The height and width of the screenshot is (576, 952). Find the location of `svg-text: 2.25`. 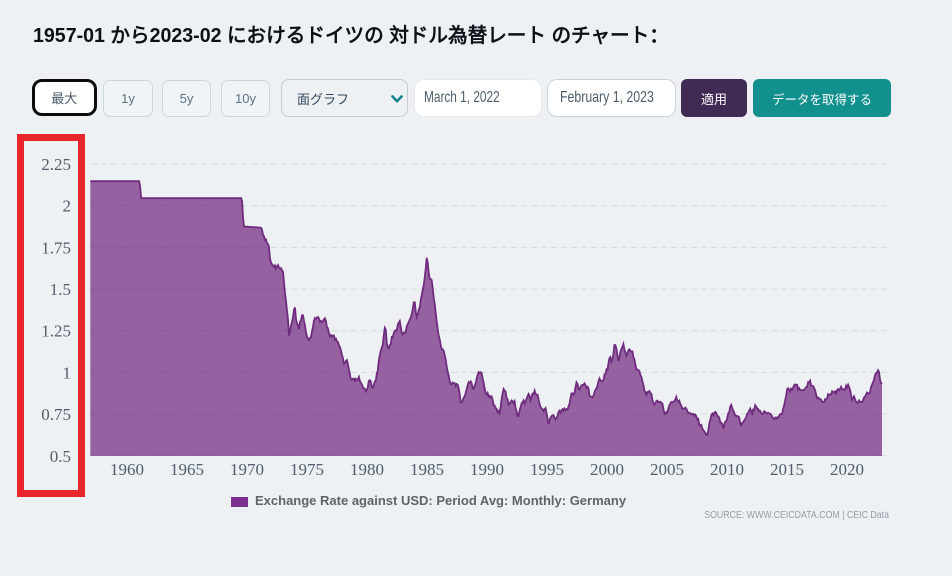

svg-text: 2.25 is located at coordinates (56, 164).